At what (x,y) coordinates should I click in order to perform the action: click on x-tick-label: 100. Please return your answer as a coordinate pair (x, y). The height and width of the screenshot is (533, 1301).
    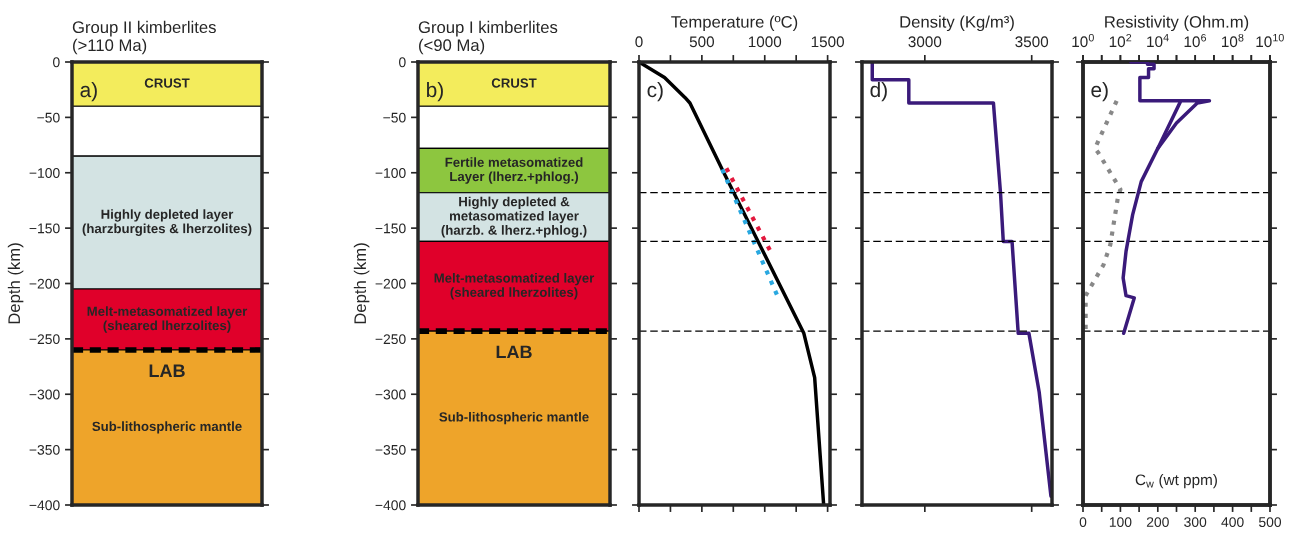
    Looking at the image, I should click on (1120, 522).